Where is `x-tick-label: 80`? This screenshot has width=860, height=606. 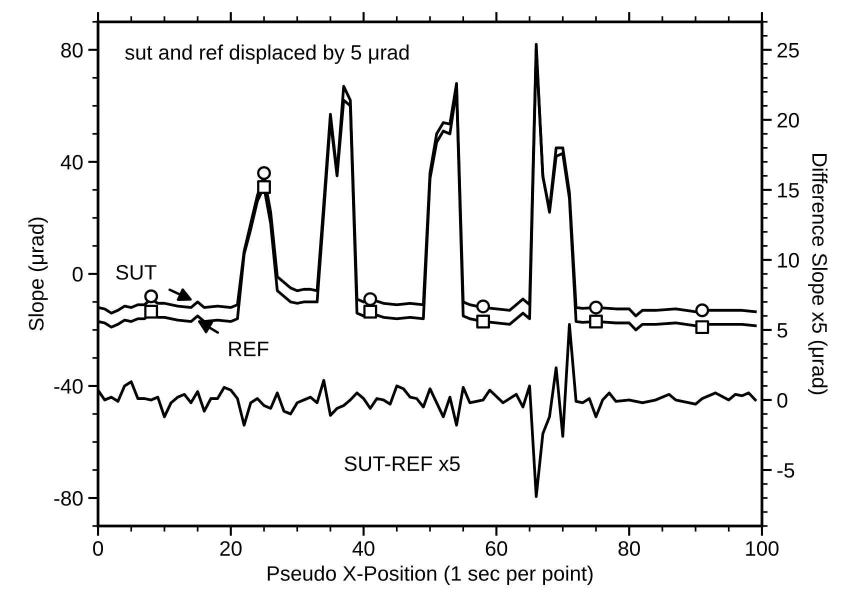 x-tick-label: 80 is located at coordinates (629, 548).